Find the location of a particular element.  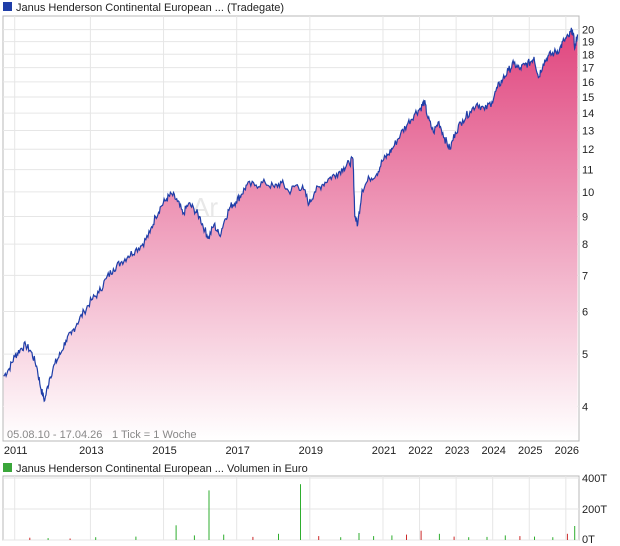

y-tick-label: 16 is located at coordinates (588, 83).